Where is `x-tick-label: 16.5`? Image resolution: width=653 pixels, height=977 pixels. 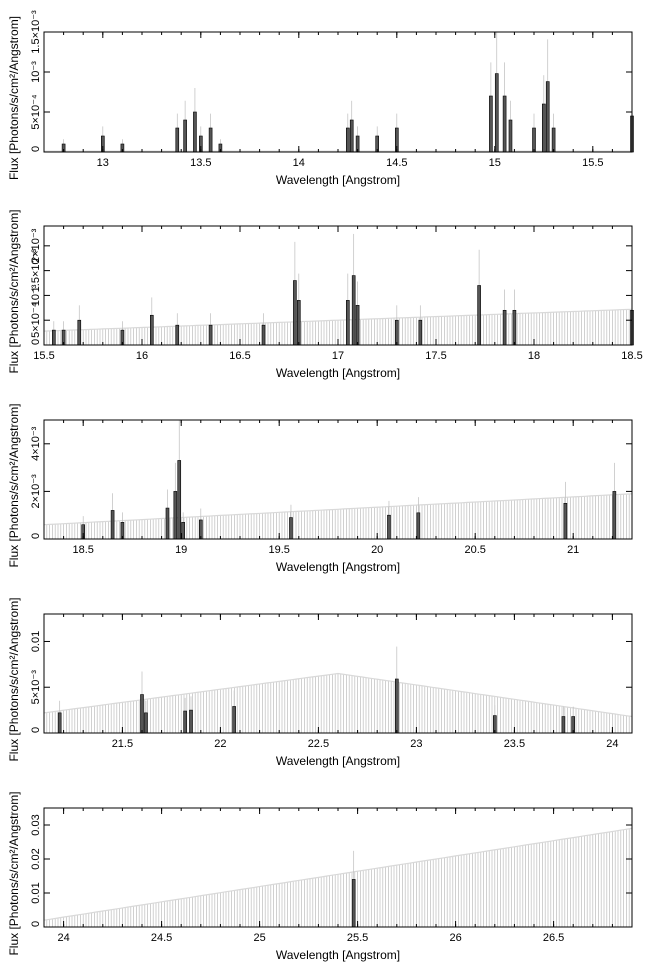 x-tick-label: 16.5 is located at coordinates (239, 356).